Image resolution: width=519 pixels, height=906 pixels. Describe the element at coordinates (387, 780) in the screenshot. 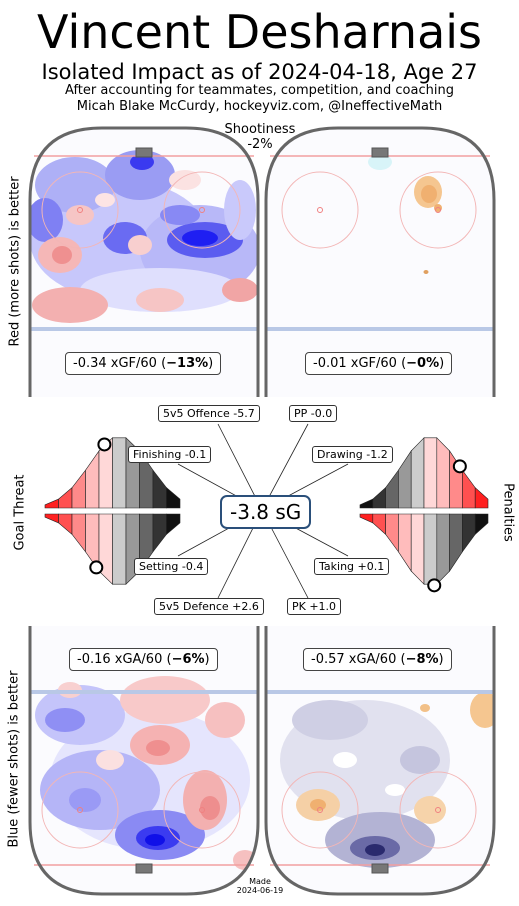

I see `defence-pk-heatmap` at that location.